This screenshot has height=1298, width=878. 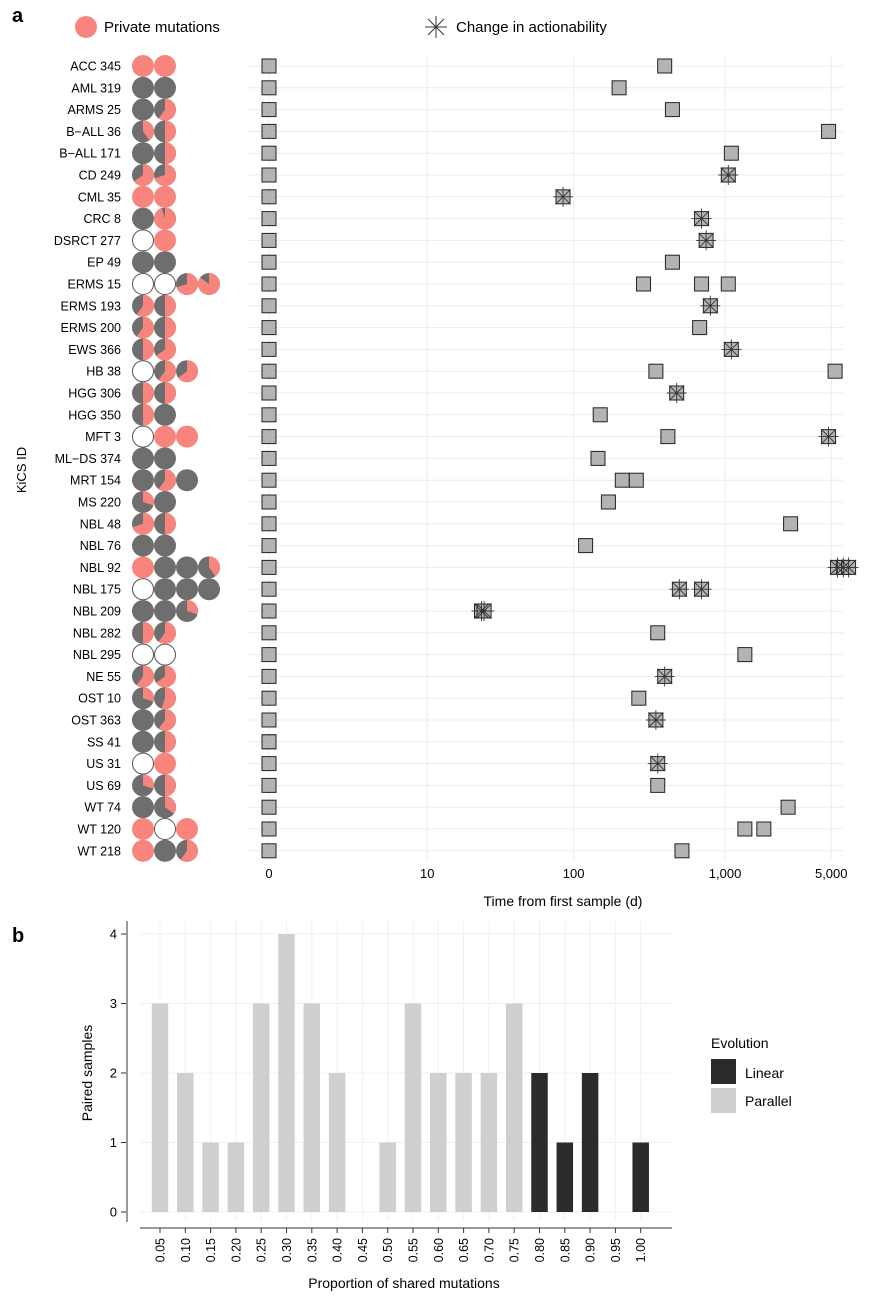 I want to click on row-label: B−ALL 171, so click(x=90, y=154).